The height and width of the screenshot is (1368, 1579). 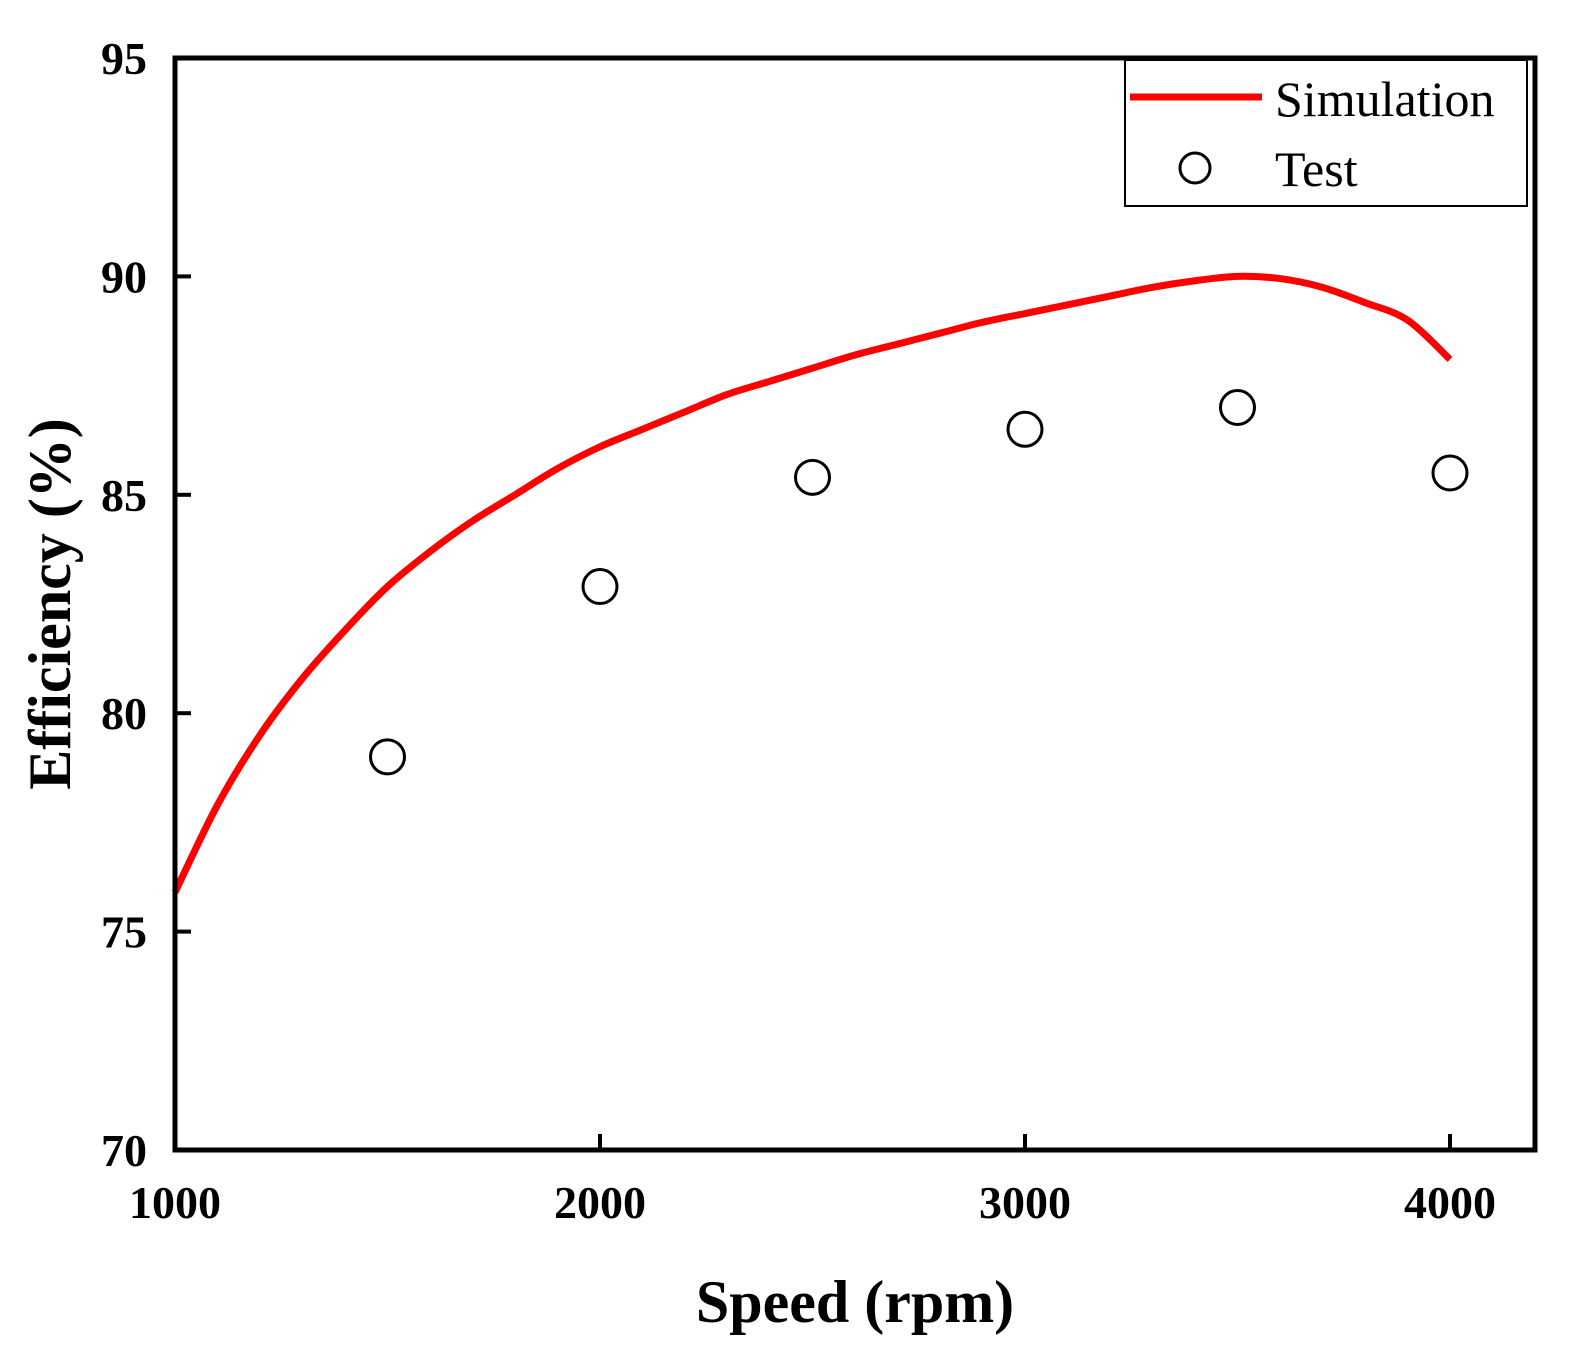 What do you see at coordinates (1450, 1202) in the screenshot?
I see `x-tick-label: 4000` at bounding box center [1450, 1202].